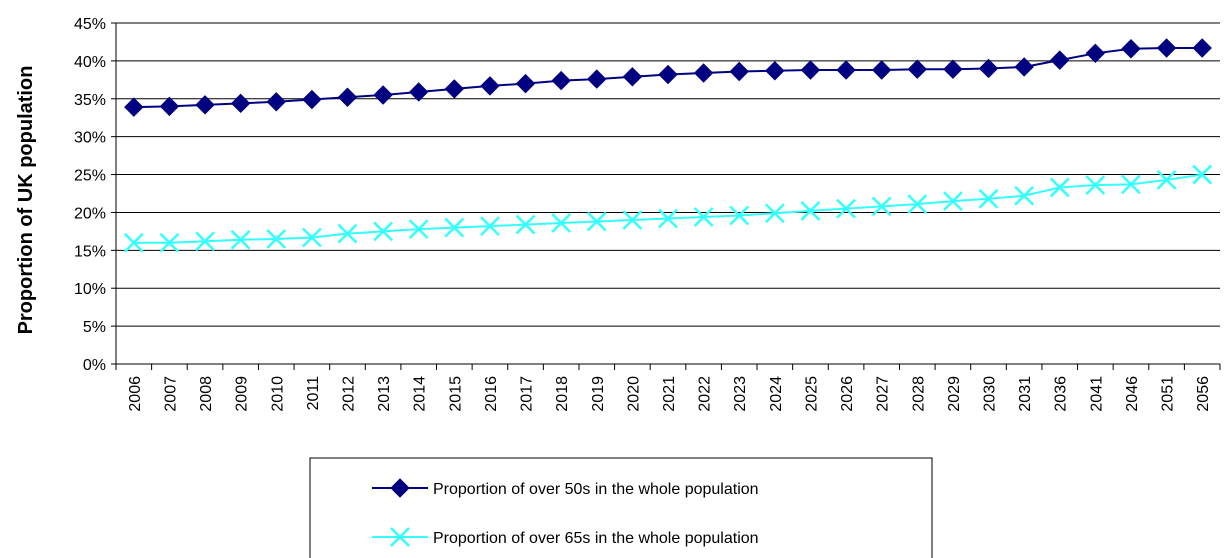 The height and width of the screenshot is (558, 1224). What do you see at coordinates (348, 394) in the screenshot?
I see `x-tick-label: 2012` at bounding box center [348, 394].